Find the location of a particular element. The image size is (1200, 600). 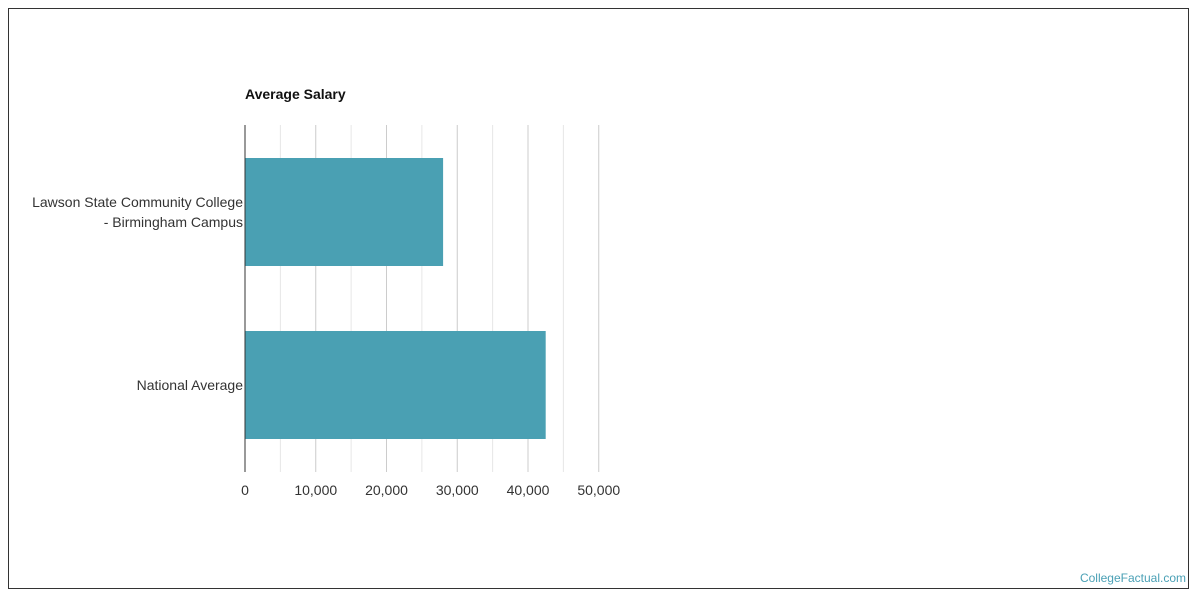

category-label: Lawson State Community College is located at coordinates (137, 202).